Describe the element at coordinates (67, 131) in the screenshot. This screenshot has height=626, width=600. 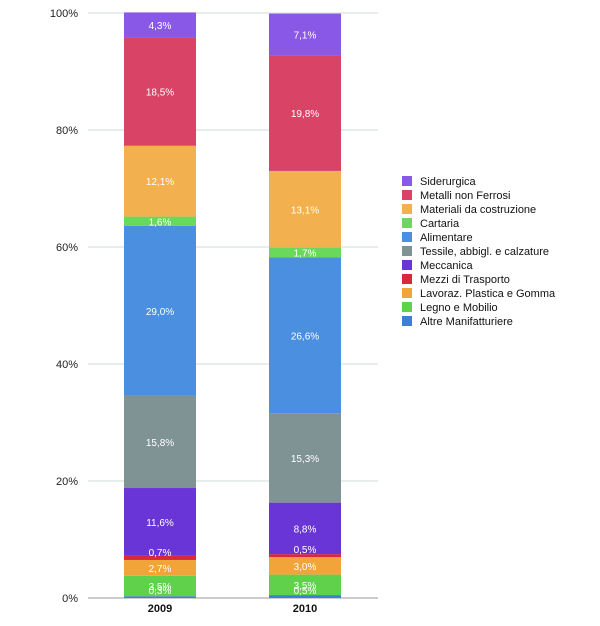
I see `y-tick-label: 80%` at that location.